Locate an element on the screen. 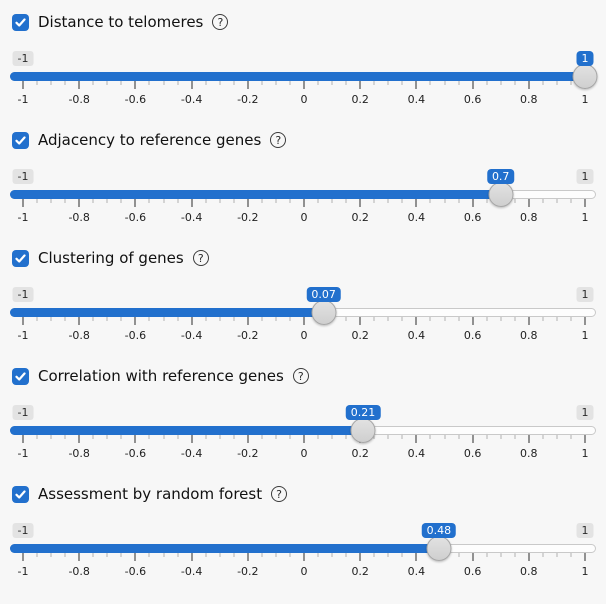 The height and width of the screenshot is (604, 606). slider-header: Distance to telomeres ? is located at coordinates (120, 22).